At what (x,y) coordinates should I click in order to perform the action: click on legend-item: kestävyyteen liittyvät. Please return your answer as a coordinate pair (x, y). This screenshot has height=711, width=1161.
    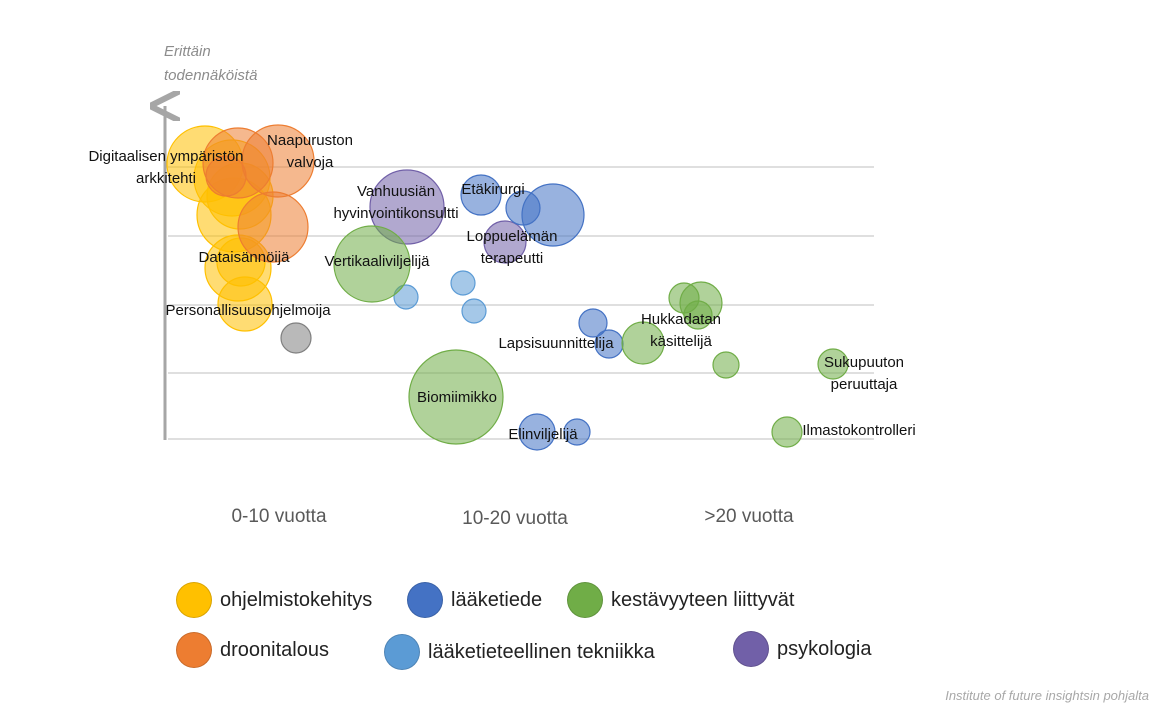
    Looking at the image, I should click on (680, 600).